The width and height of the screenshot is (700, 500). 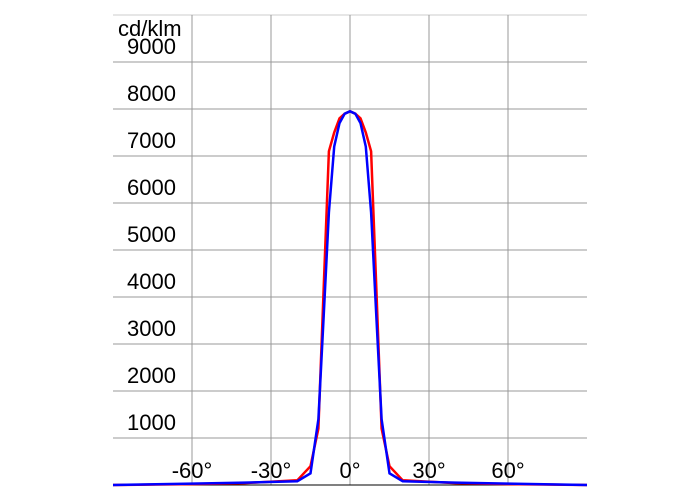 I want to click on x-tick-label: -30°, so click(x=271, y=470).